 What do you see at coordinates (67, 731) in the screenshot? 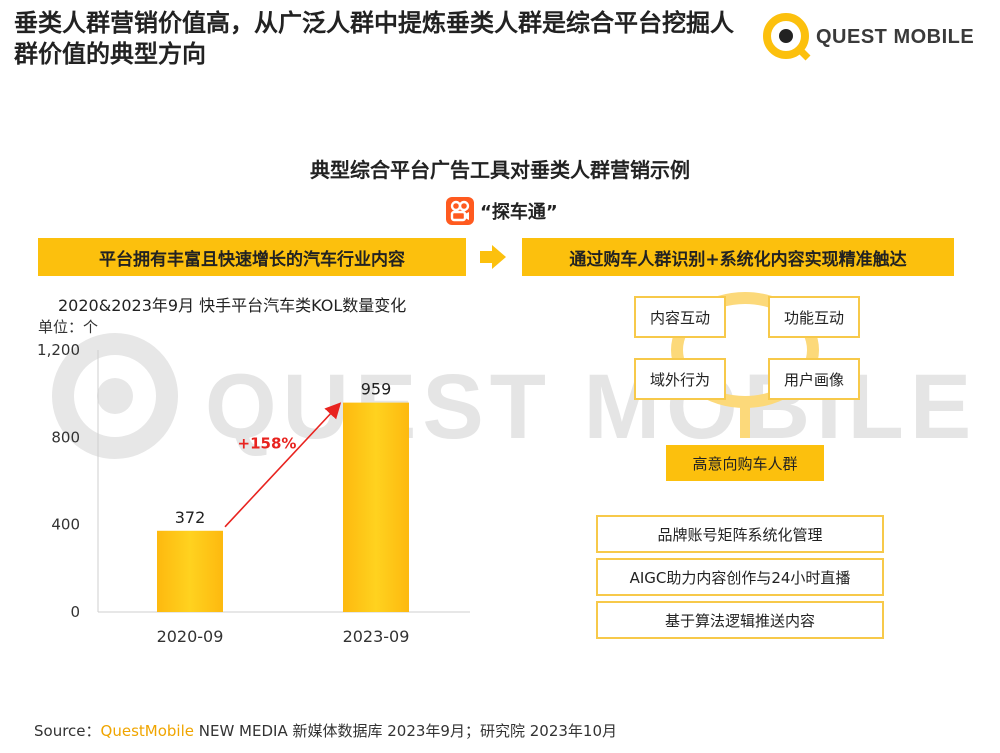
I see `source-prefix: Source：` at bounding box center [67, 731].